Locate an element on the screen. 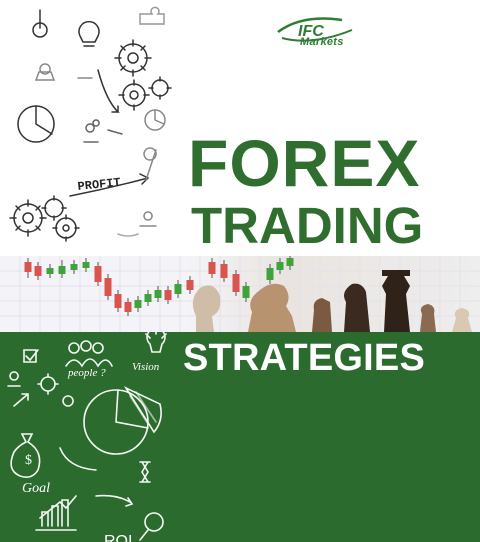 The width and height of the screenshot is (480, 542). vision-label: Vision is located at coordinates (146, 367).